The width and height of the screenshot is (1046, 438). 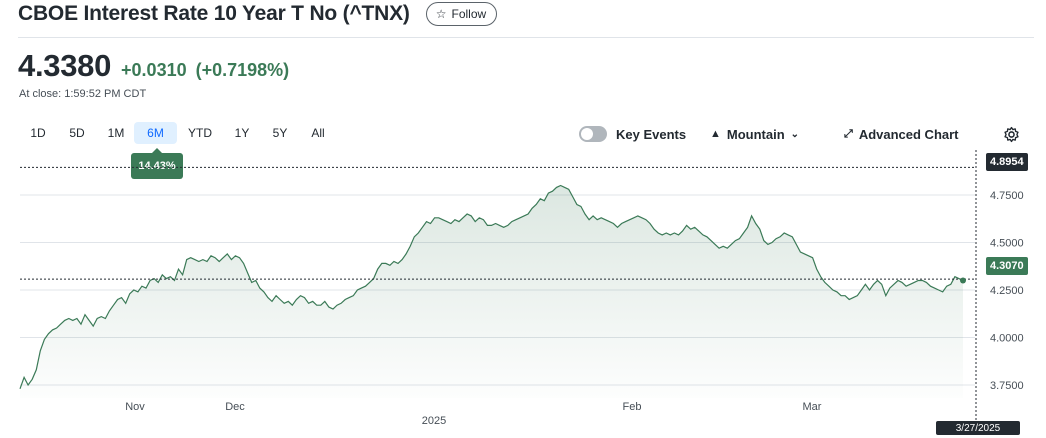 I want to click on key-events-toggle, so click(x=593, y=134).